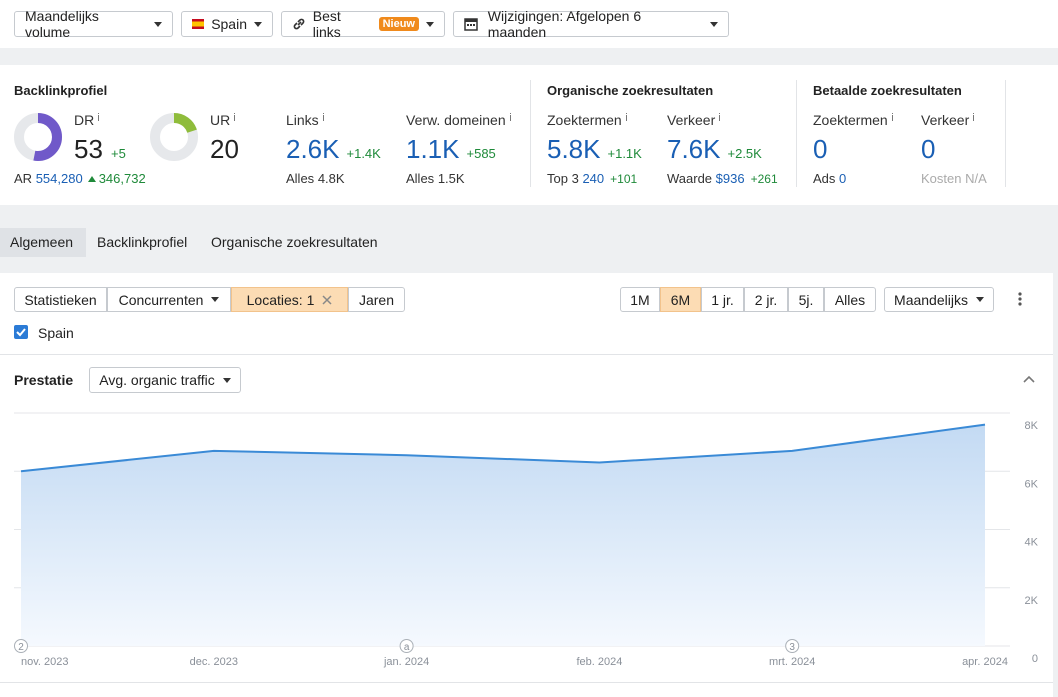 The width and height of the screenshot is (1058, 697). I want to click on new-badge: Nieuw, so click(398, 24).